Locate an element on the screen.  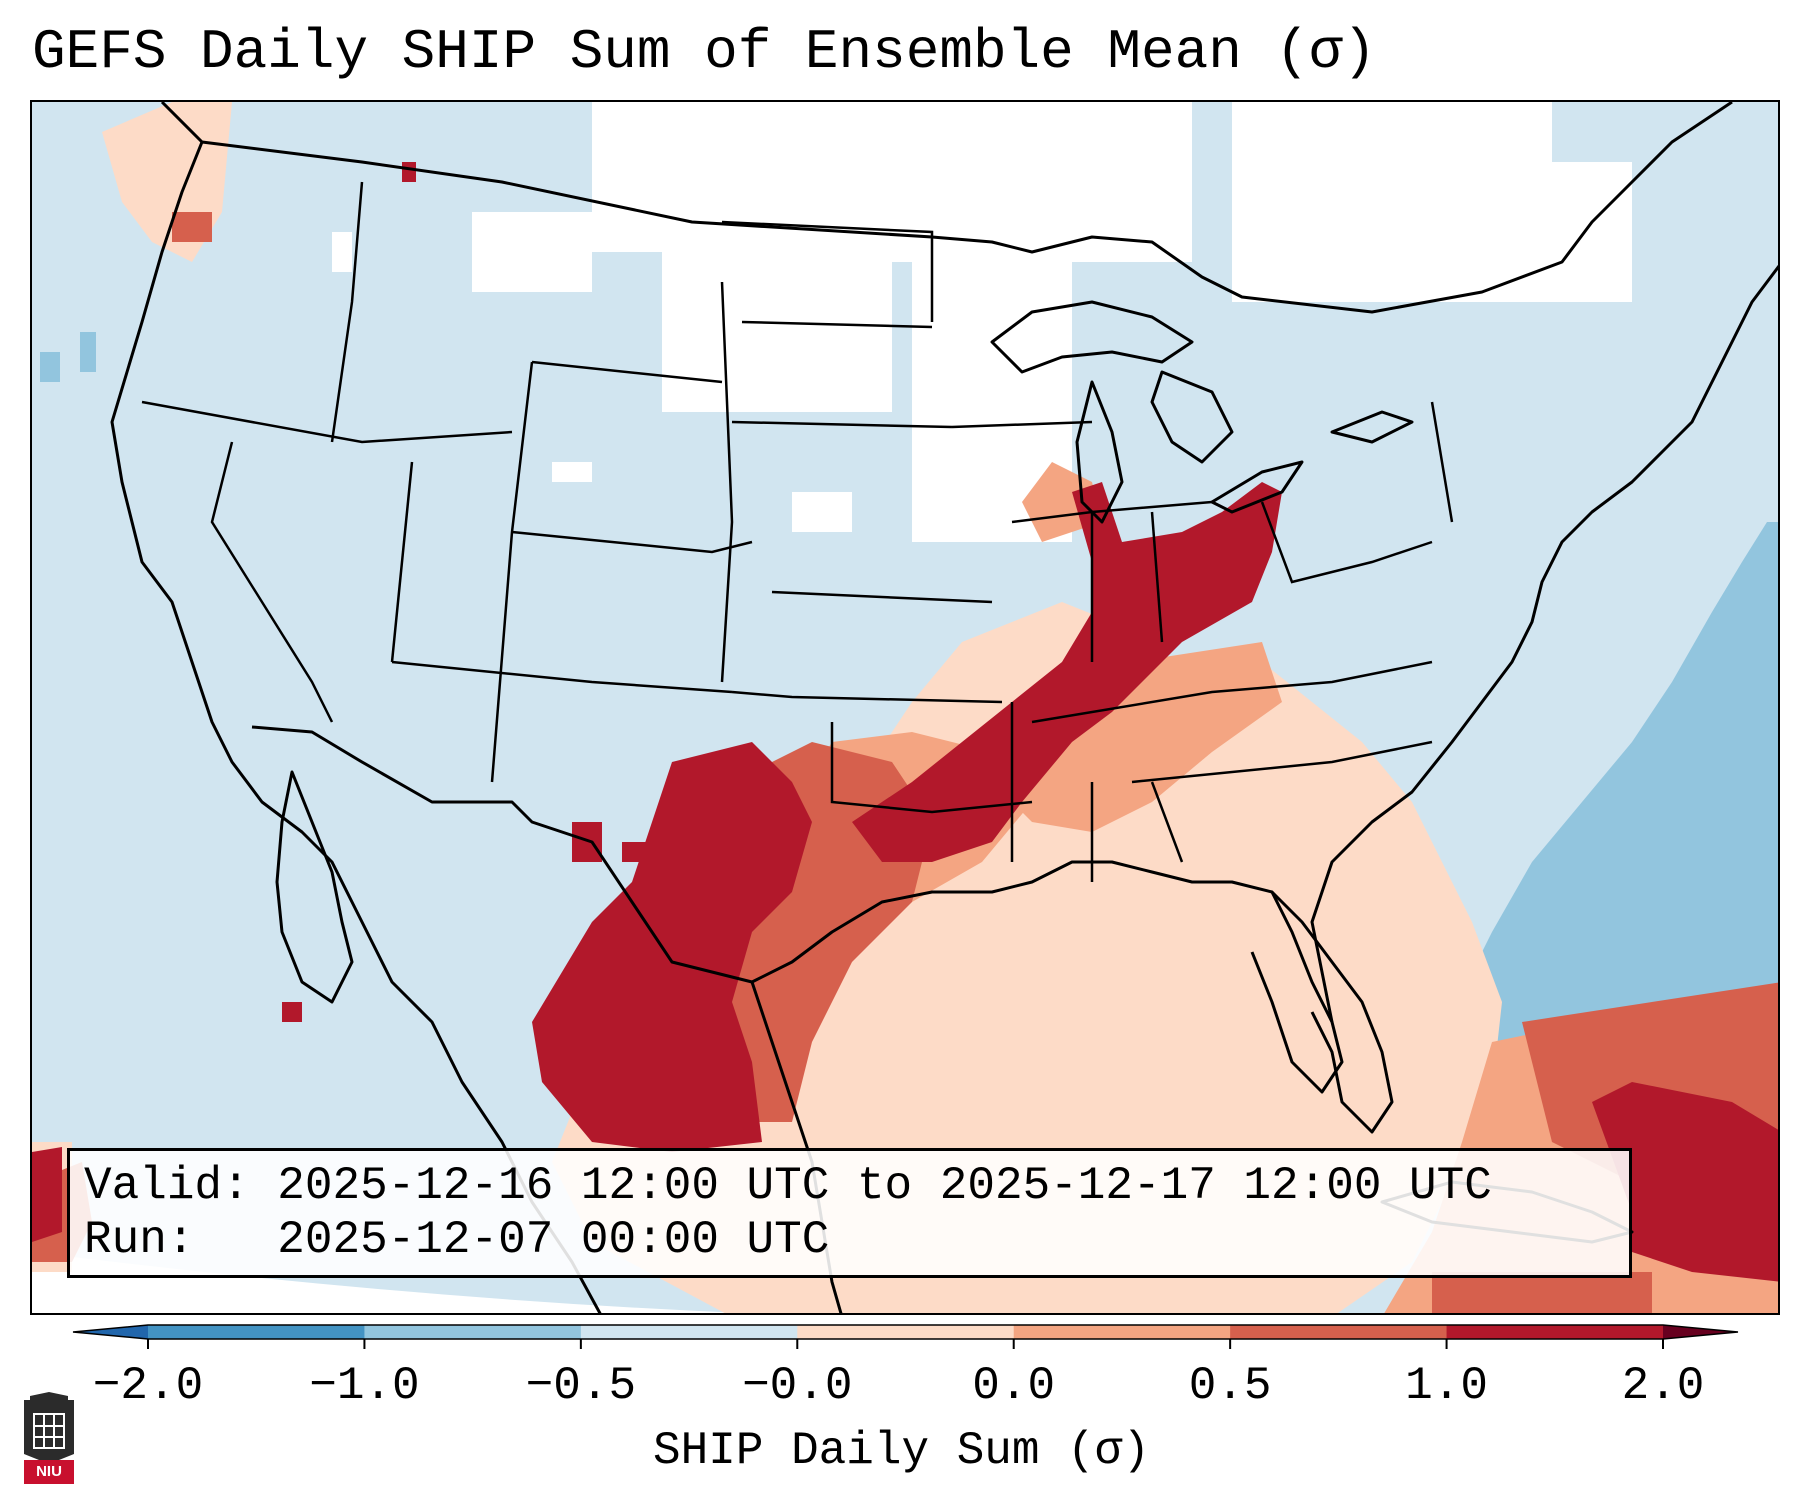
colorbar-tick-label: 2.0 is located at coordinates (1663, 1386).